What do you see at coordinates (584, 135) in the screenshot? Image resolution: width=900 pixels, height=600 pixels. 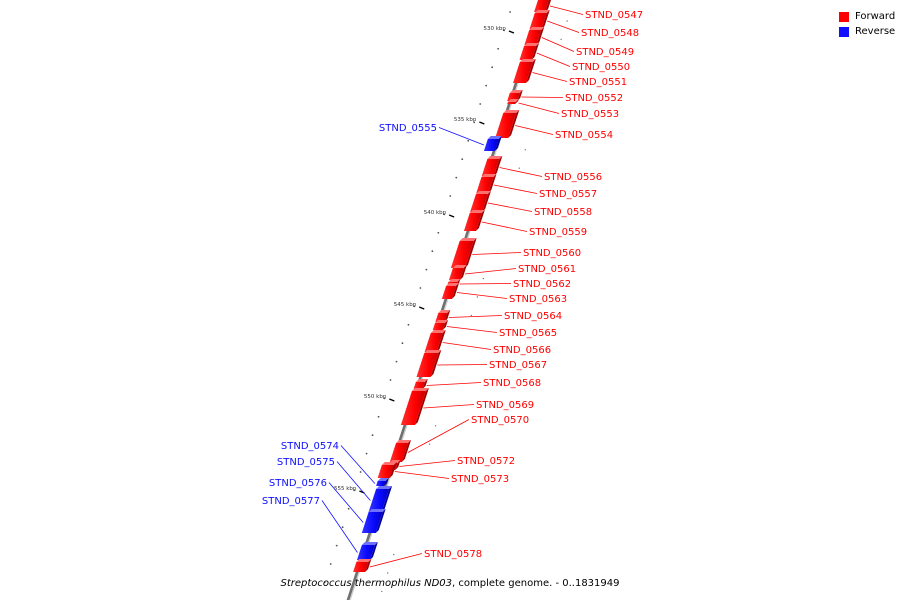 I see `gene-label: STND_0554` at bounding box center [584, 135].